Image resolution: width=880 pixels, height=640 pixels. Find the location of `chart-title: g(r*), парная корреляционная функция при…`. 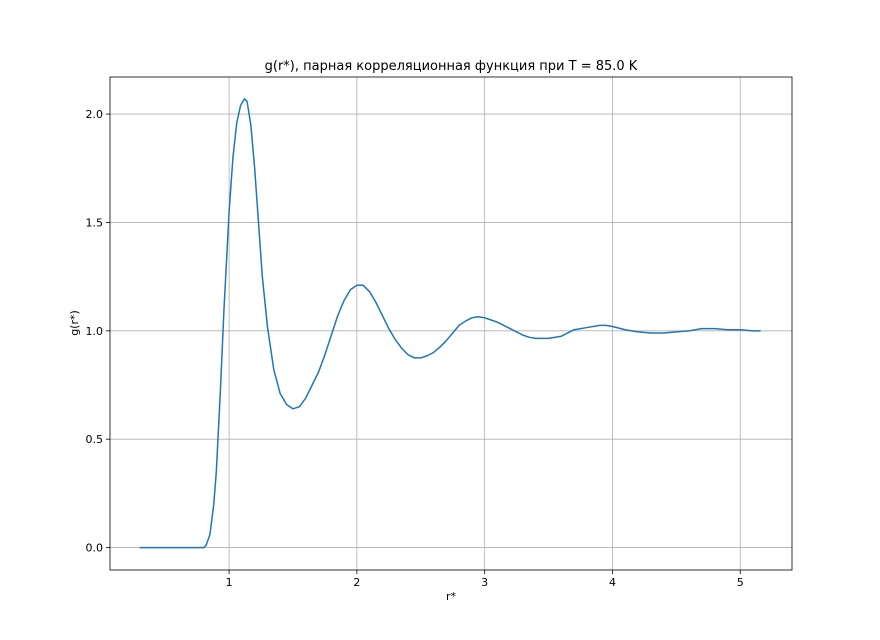

chart-title: g(r*), парная корреляционная функция при… is located at coordinates (451, 66).